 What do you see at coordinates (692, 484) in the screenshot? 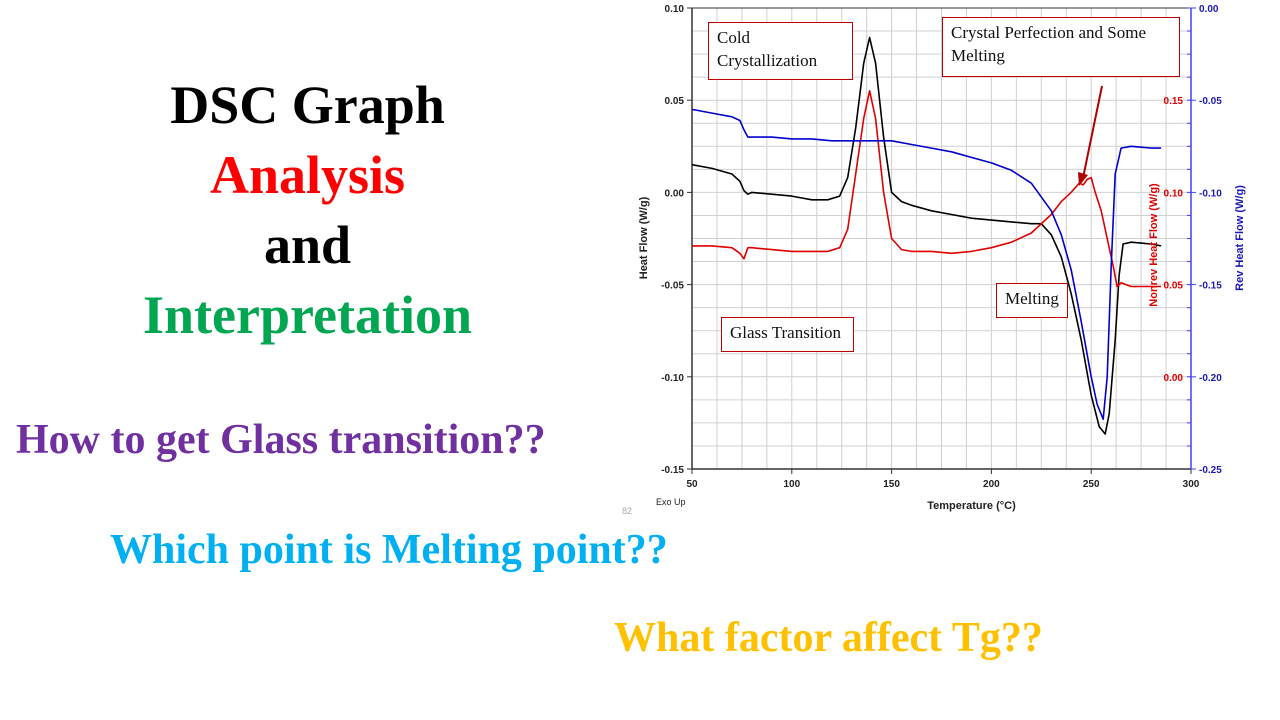
I see `svg-text: 50` at bounding box center [692, 484].